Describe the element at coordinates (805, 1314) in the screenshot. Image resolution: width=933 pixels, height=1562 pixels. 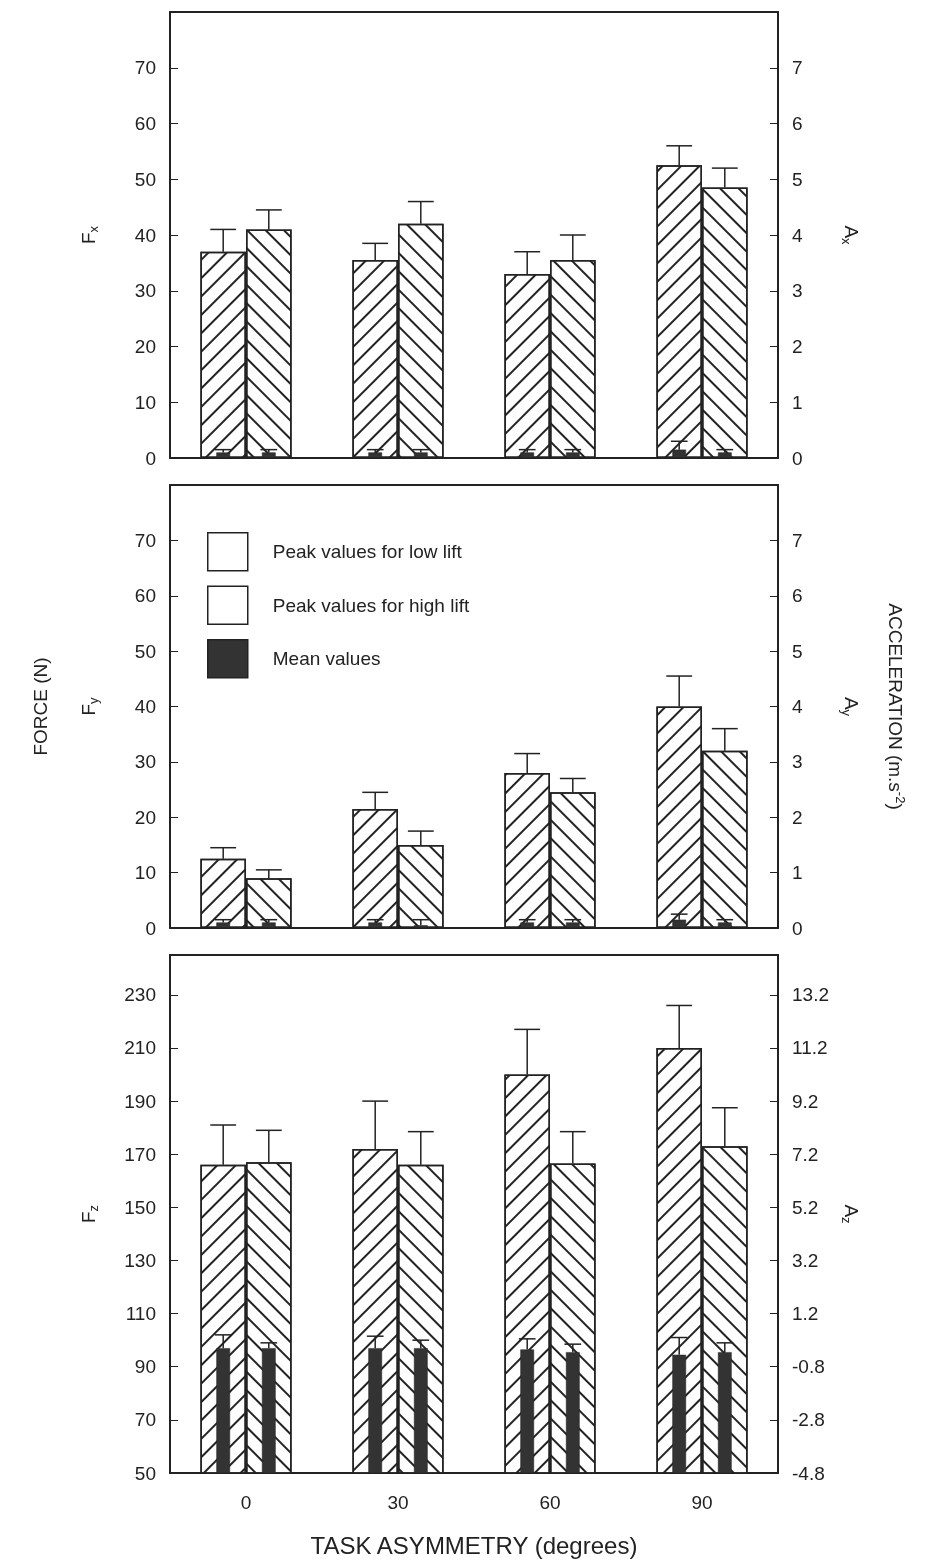
I see `y2-tick-label: 1.2` at that location.